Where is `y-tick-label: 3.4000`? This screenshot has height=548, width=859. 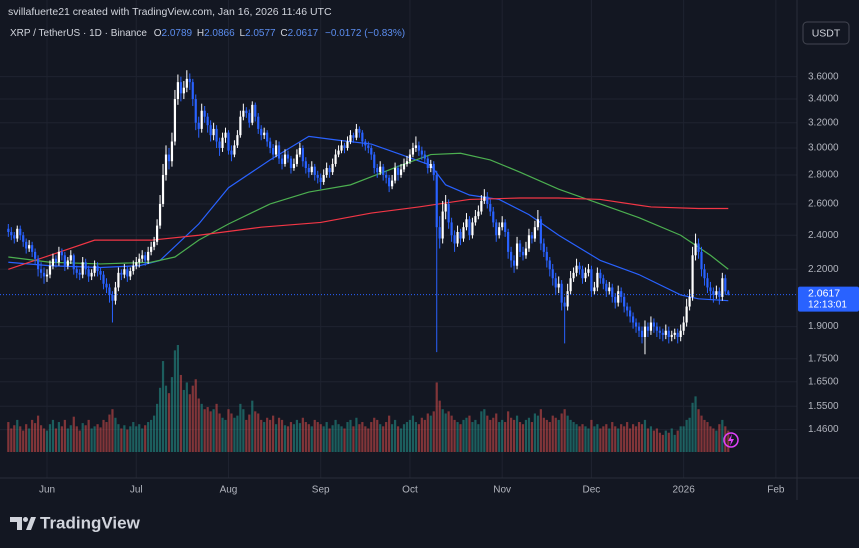
y-tick-label: 3.4000 is located at coordinates (823, 99).